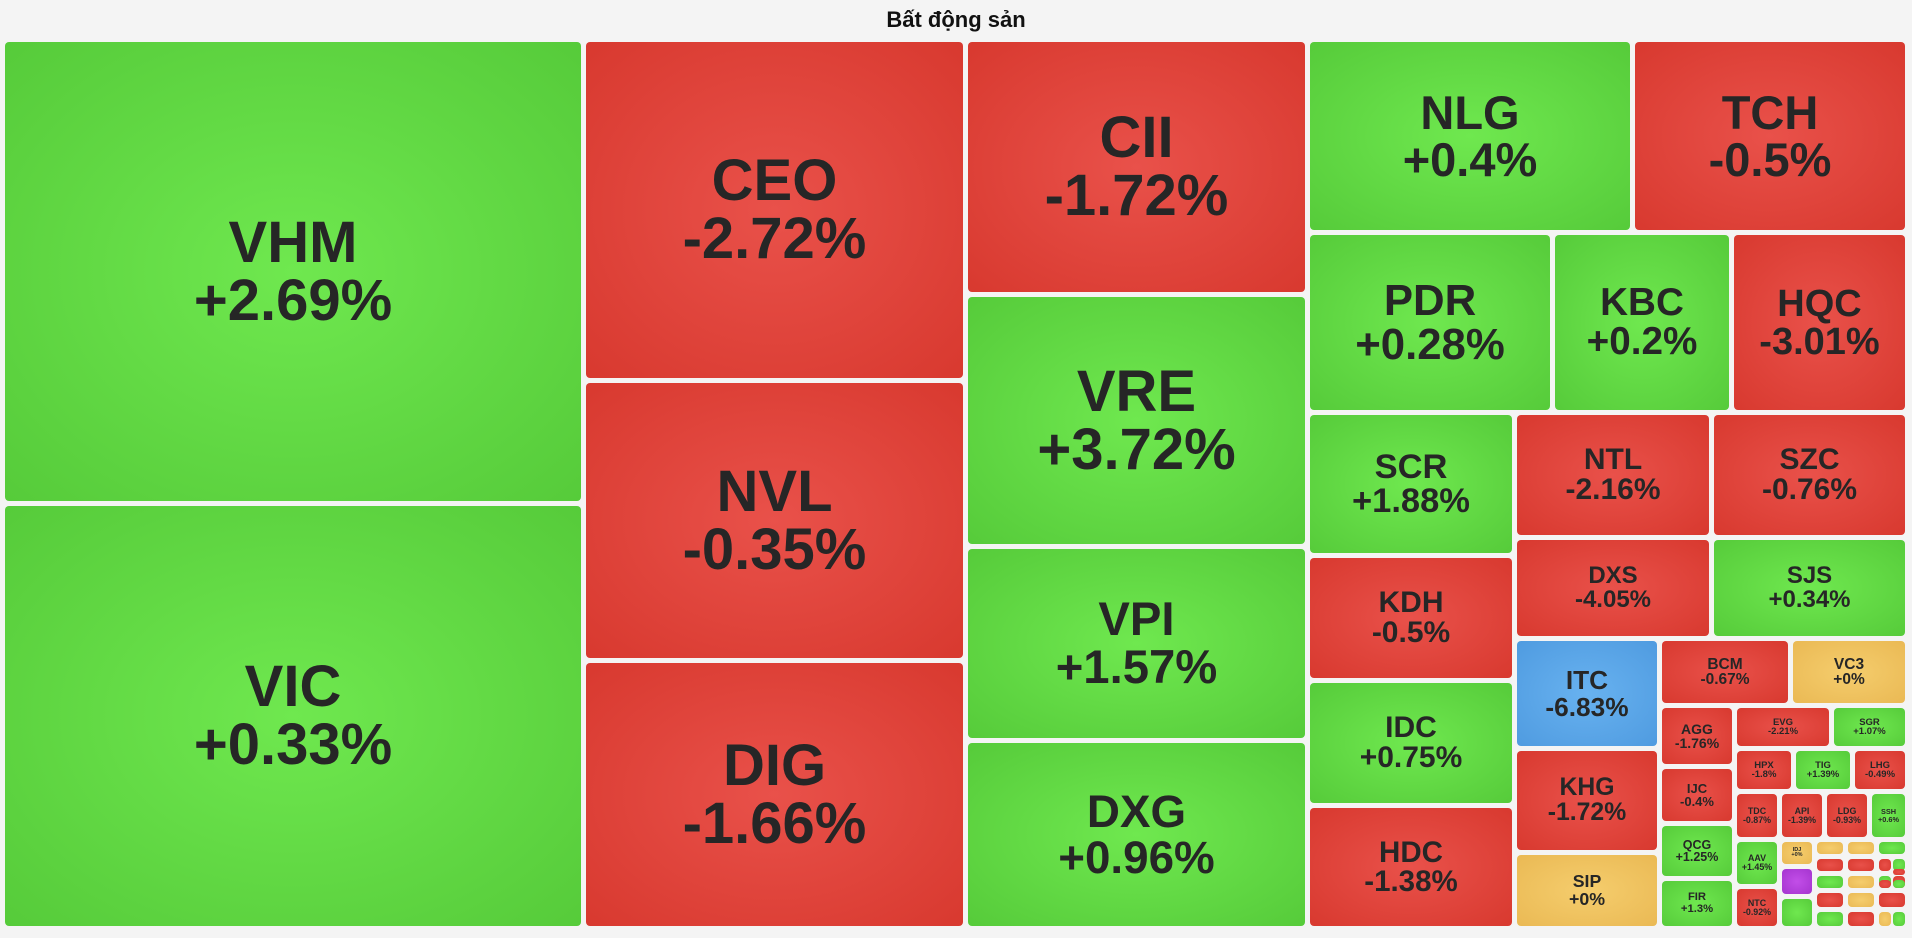  I want to click on tile-change: +0.6%, so click(1888, 819).